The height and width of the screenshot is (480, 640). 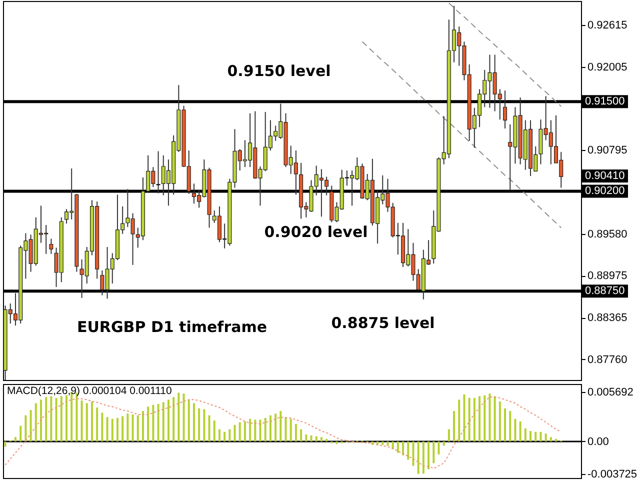 I want to click on ref-line-label: 0.91500, so click(x=605, y=102).